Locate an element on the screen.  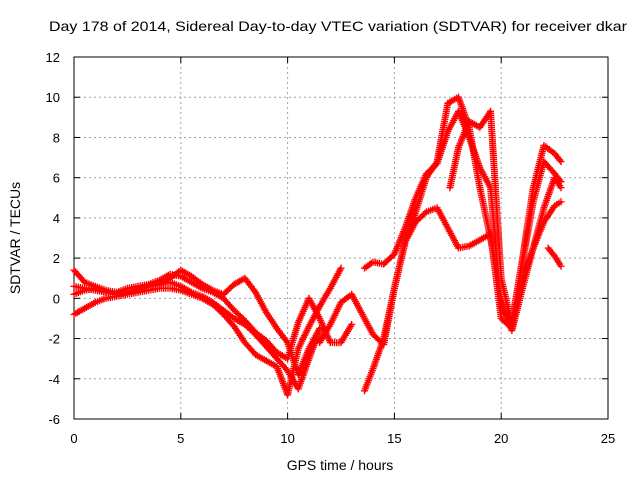
series-track-i is located at coordinates (554, 257).